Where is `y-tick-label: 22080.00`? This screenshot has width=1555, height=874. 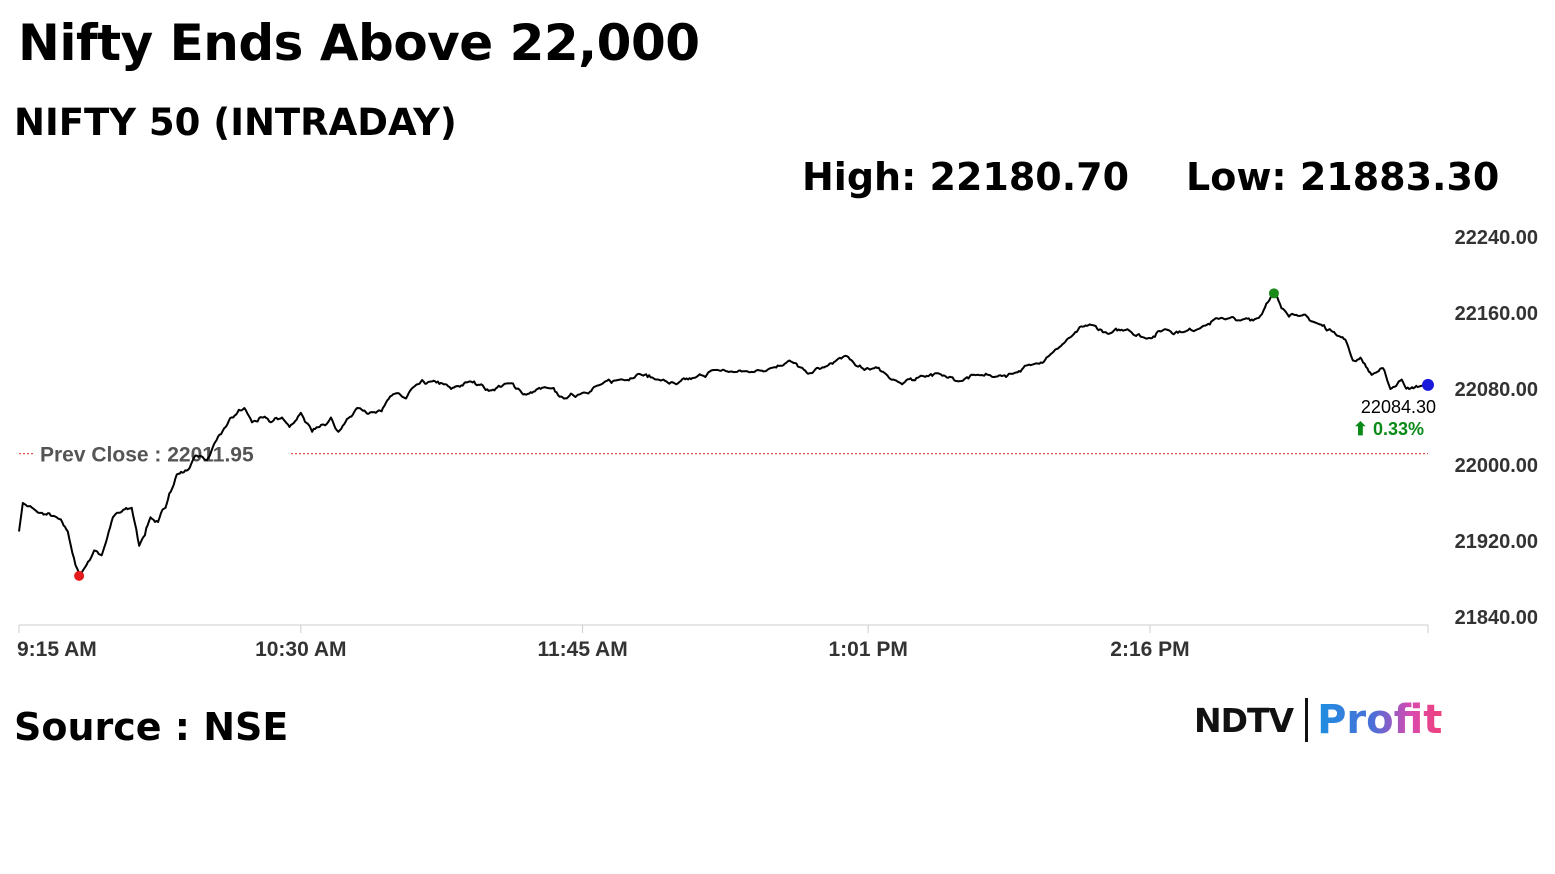
y-tick-label: 22080.00 is located at coordinates (1496, 390).